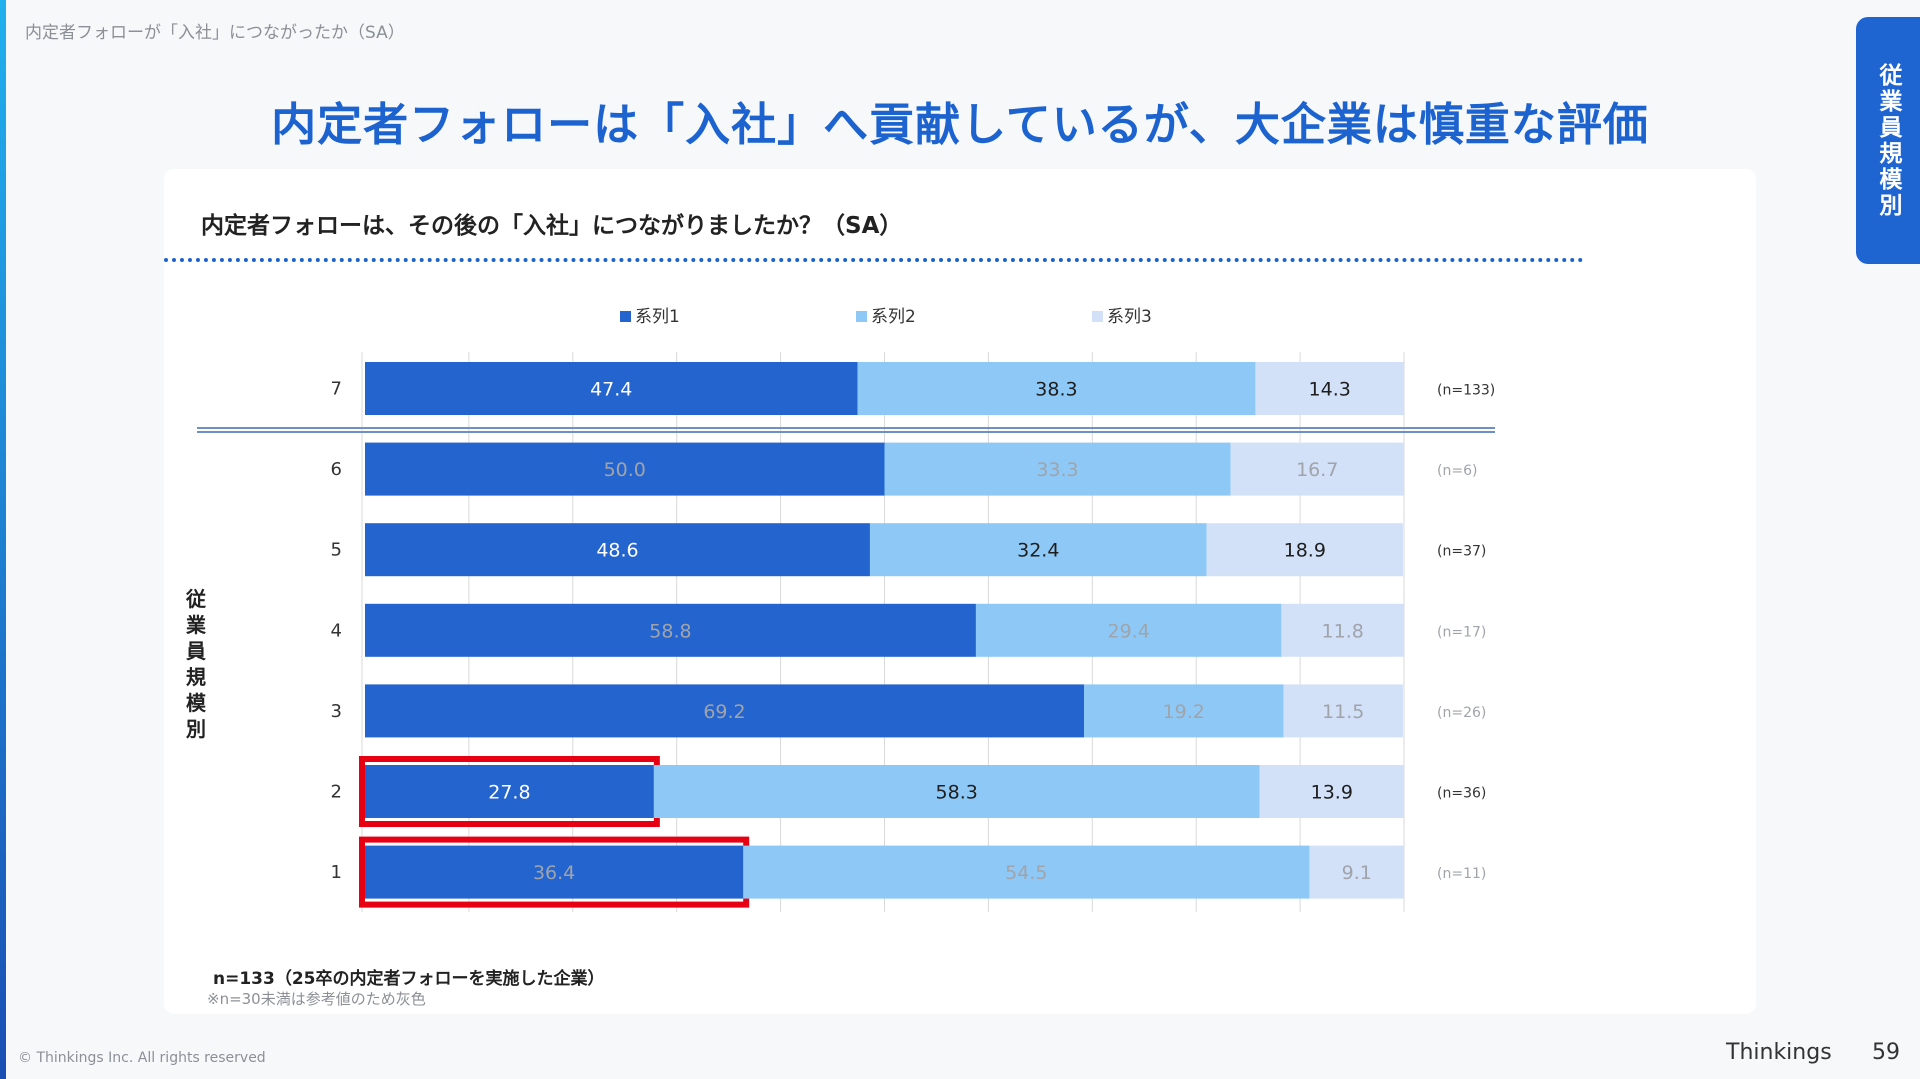 This screenshot has height=1079, width=1920. What do you see at coordinates (1129, 317) in the screenshot?
I see `legend-label: 系列3` at bounding box center [1129, 317].